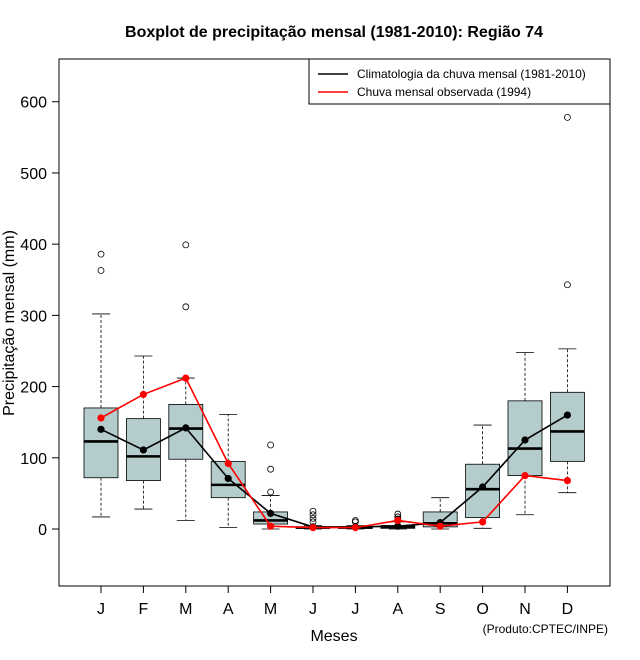  Describe the element at coordinates (33, 103) in the screenshot. I see `y-tick-label: 600` at that location.